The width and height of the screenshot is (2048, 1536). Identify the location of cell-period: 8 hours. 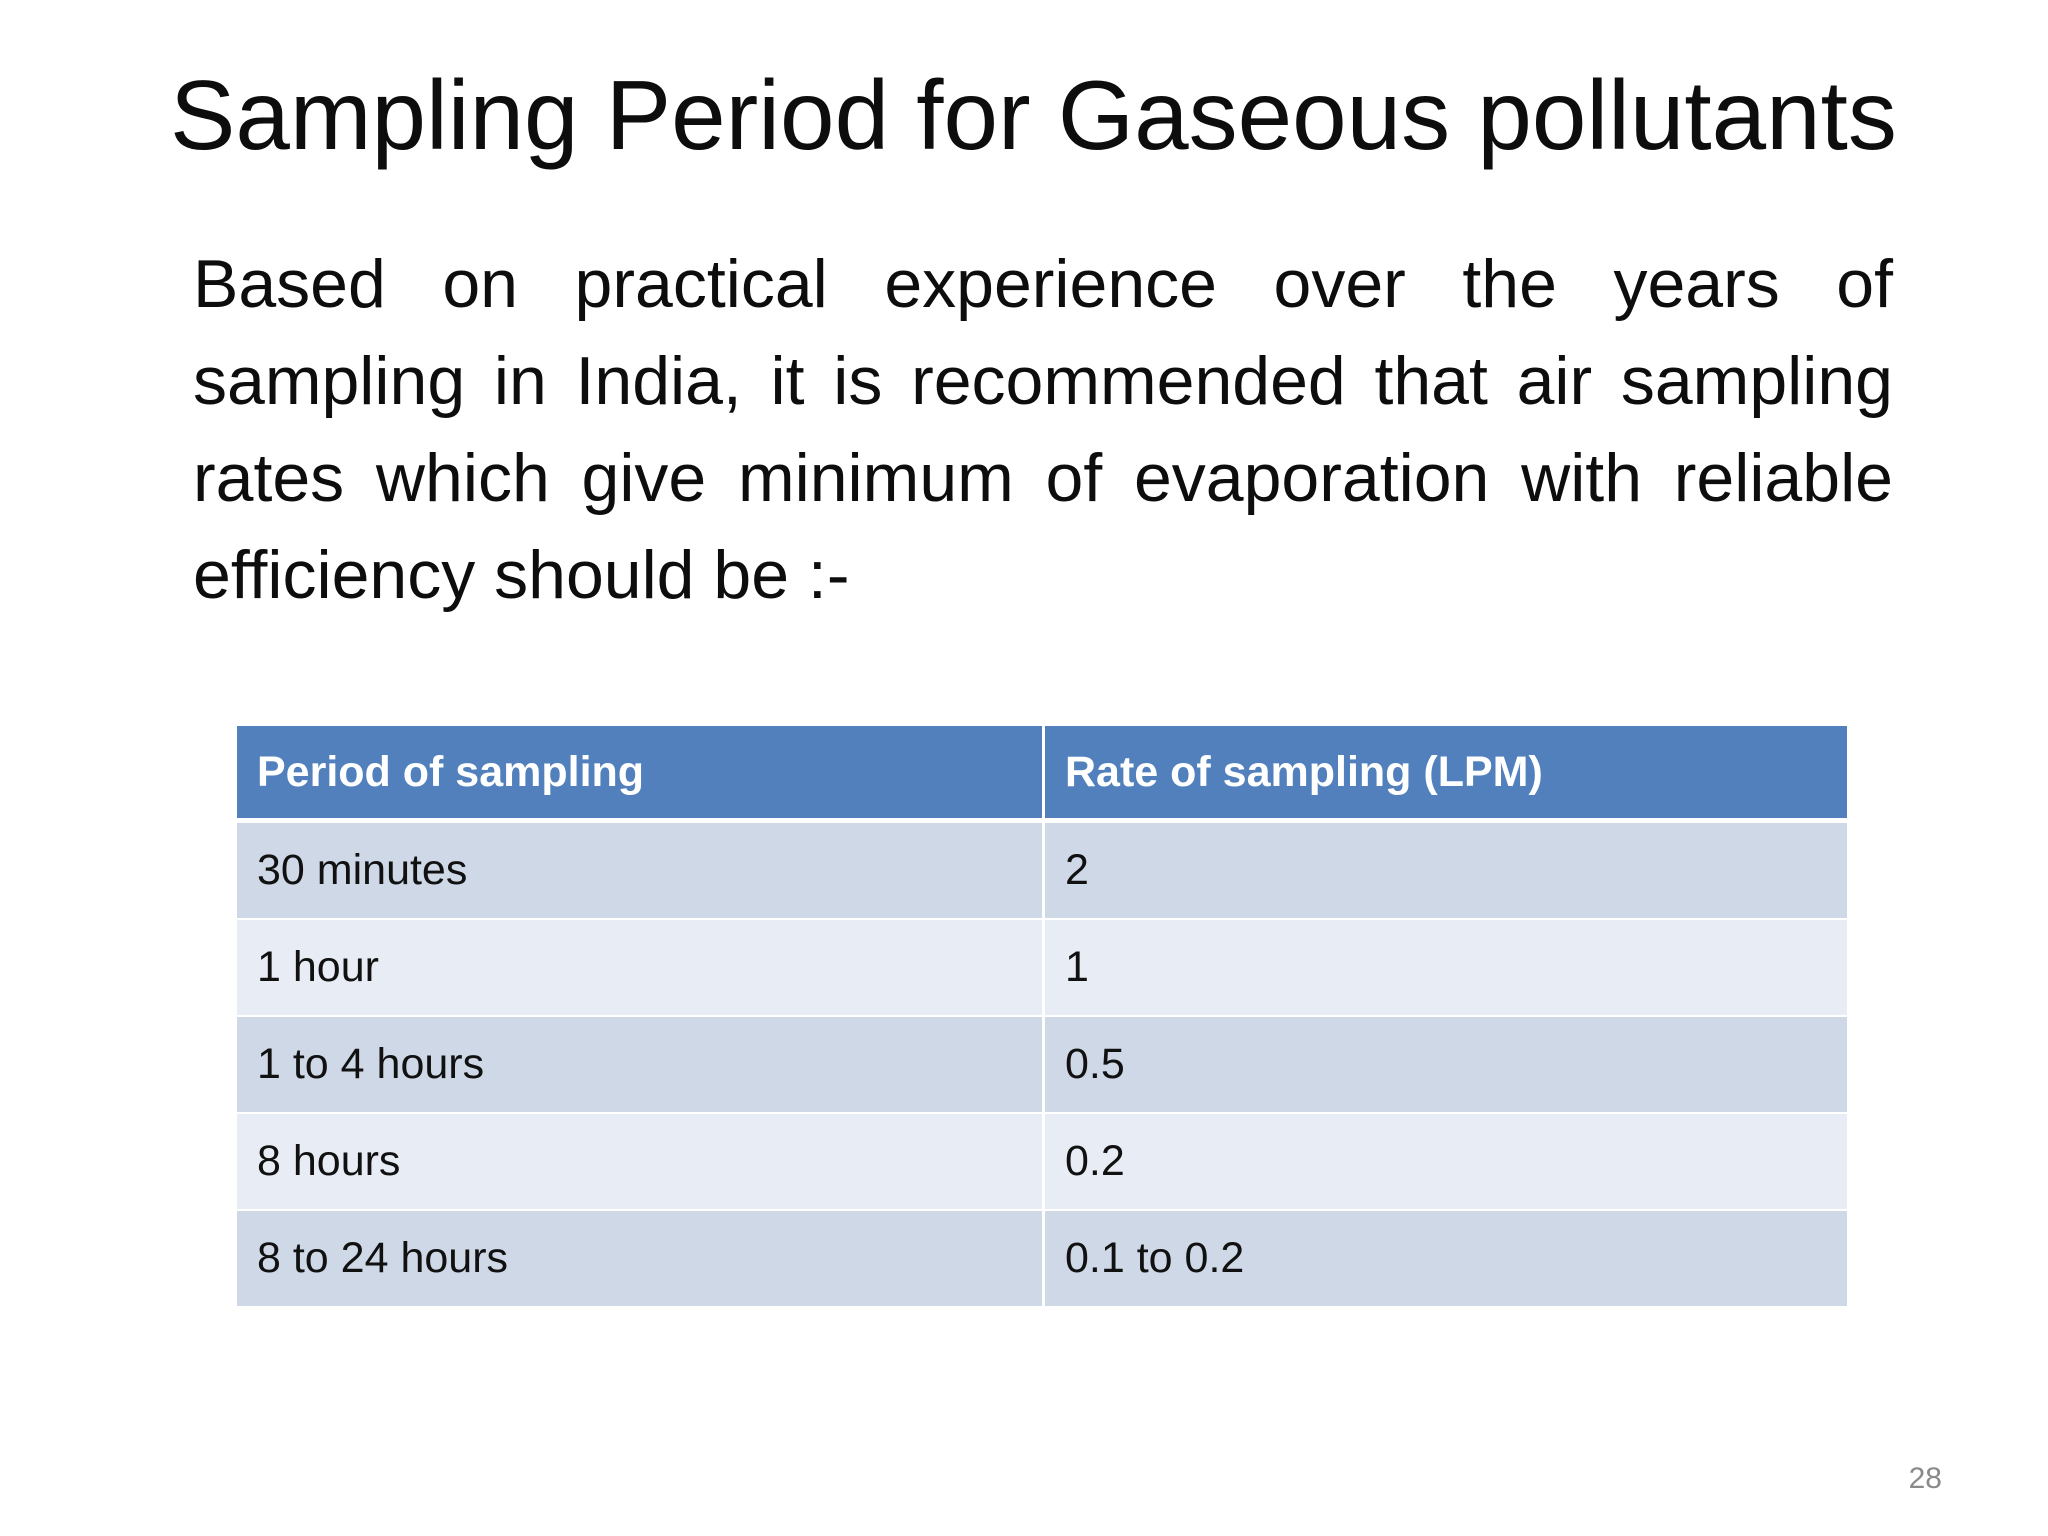
(639, 1162).